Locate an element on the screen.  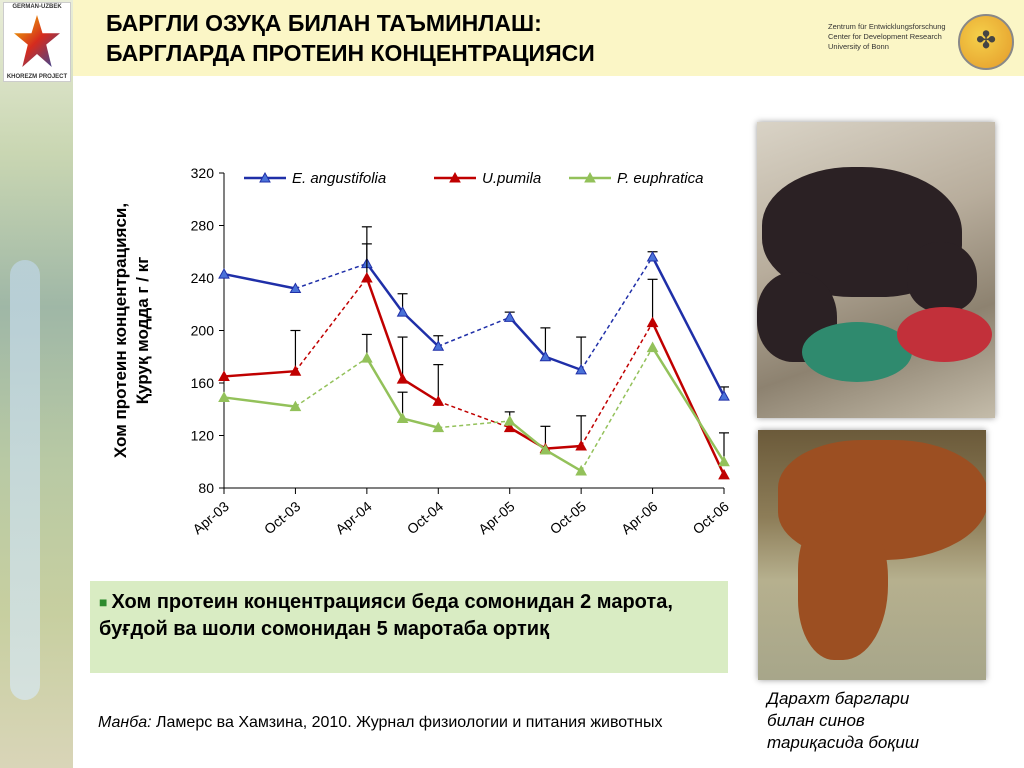
y-tick-label: 160 is located at coordinates (203, 383).